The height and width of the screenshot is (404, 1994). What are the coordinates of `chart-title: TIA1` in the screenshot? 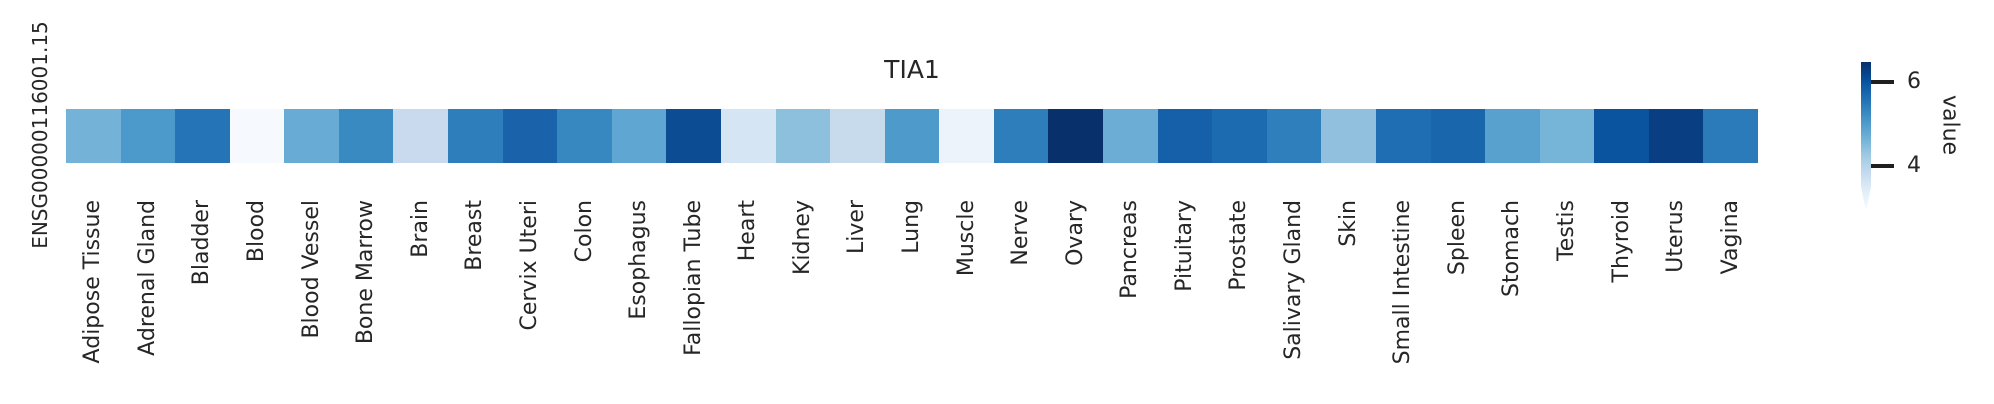 It's located at (912, 69).